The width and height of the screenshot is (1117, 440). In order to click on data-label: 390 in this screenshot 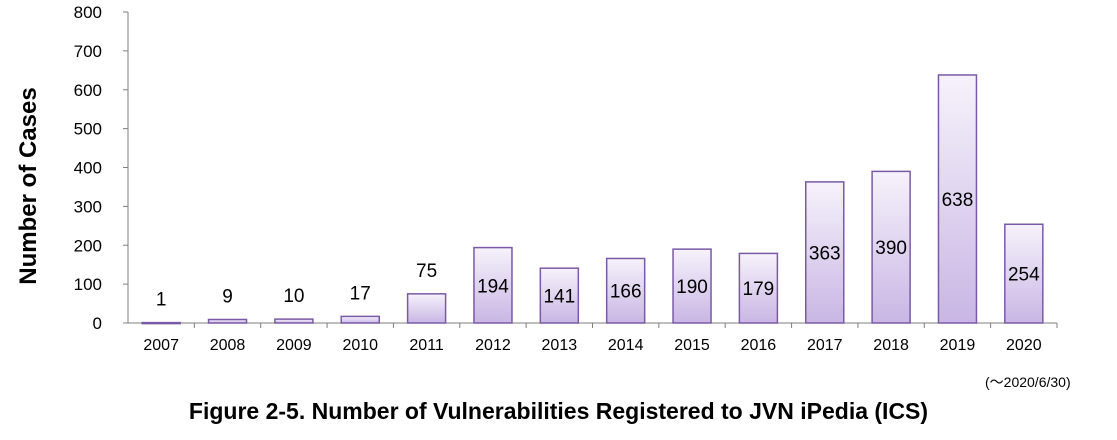, I will do `click(891, 248)`.